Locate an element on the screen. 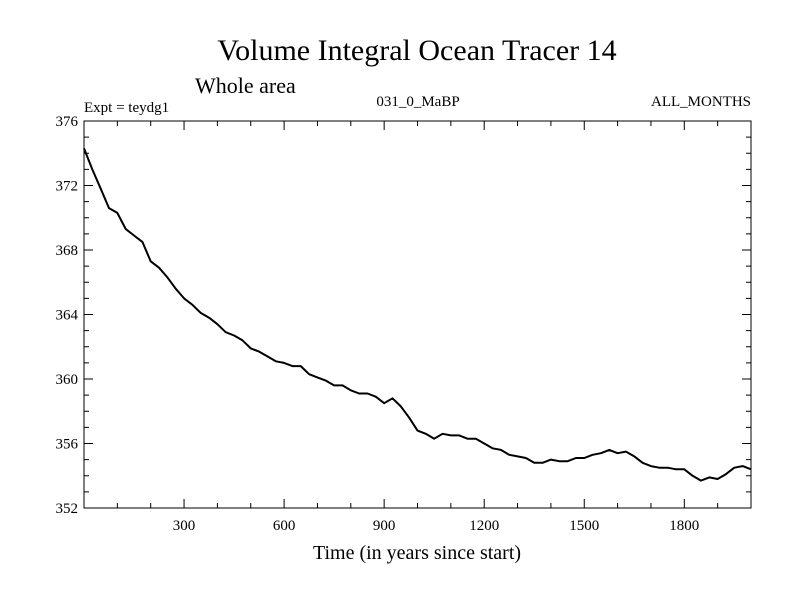 The width and height of the screenshot is (800, 600). x-tick-label: 900 is located at coordinates (384, 526).